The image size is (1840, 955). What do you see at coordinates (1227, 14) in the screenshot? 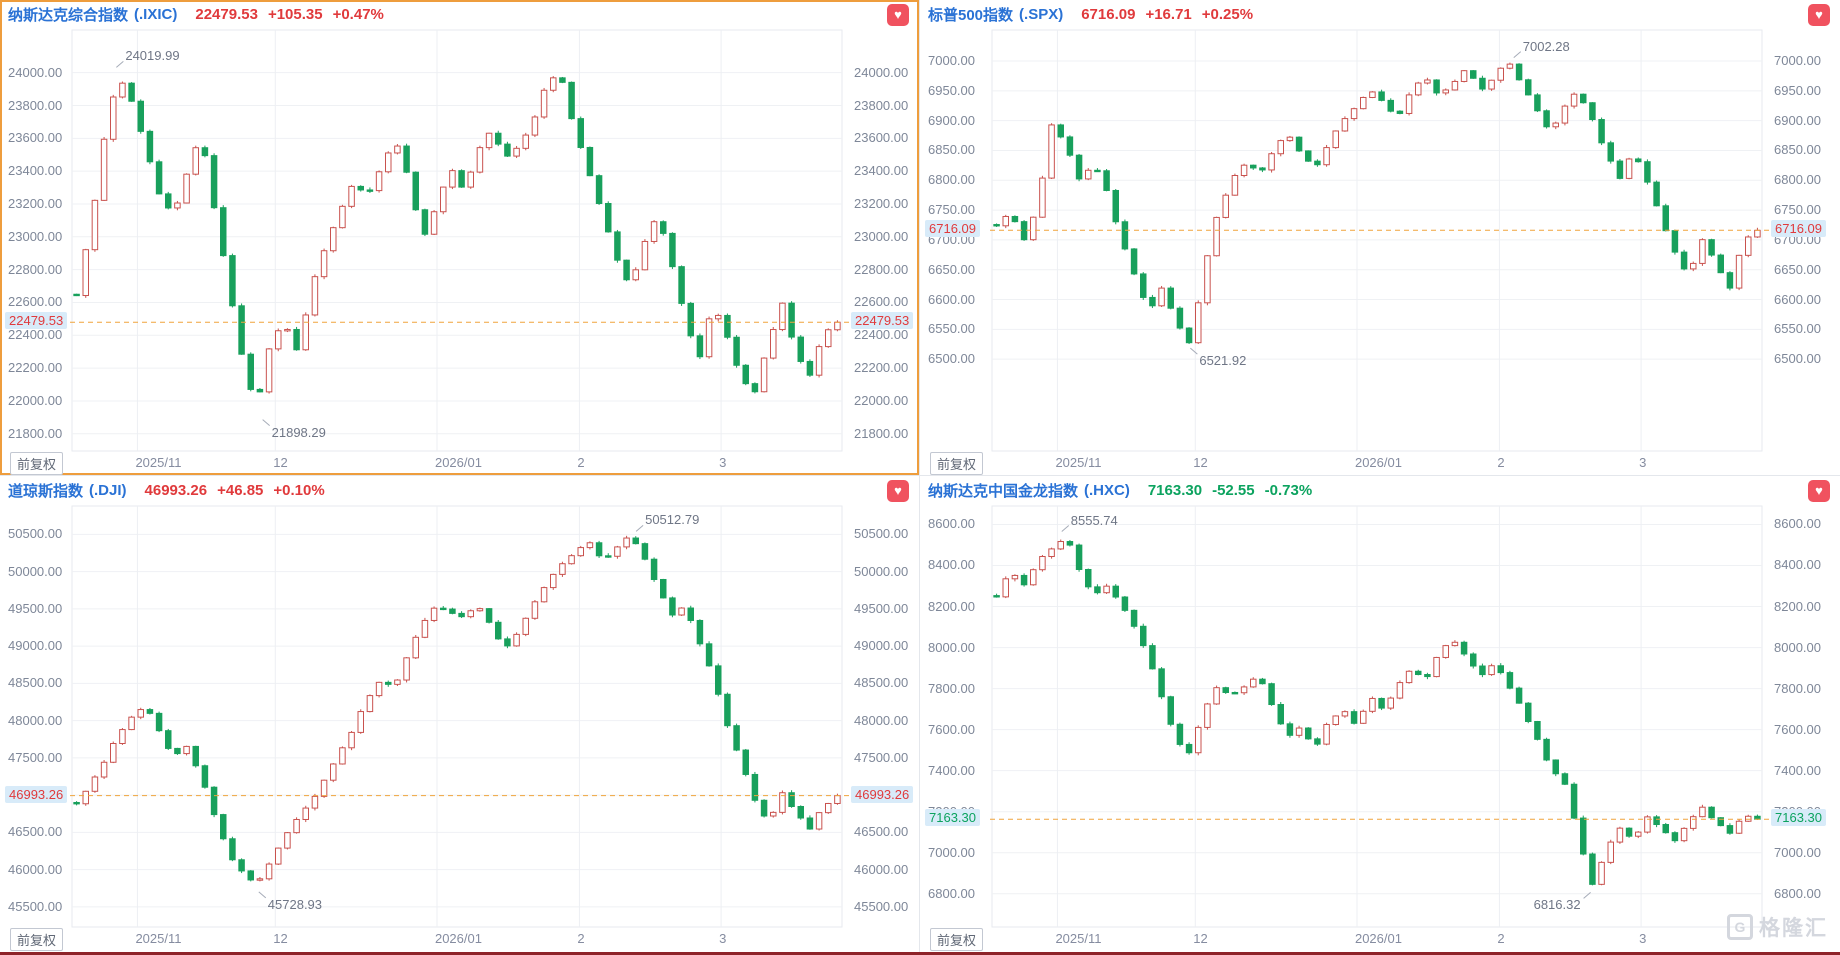
I see `index-change-percent: +0.25%` at bounding box center [1227, 14].